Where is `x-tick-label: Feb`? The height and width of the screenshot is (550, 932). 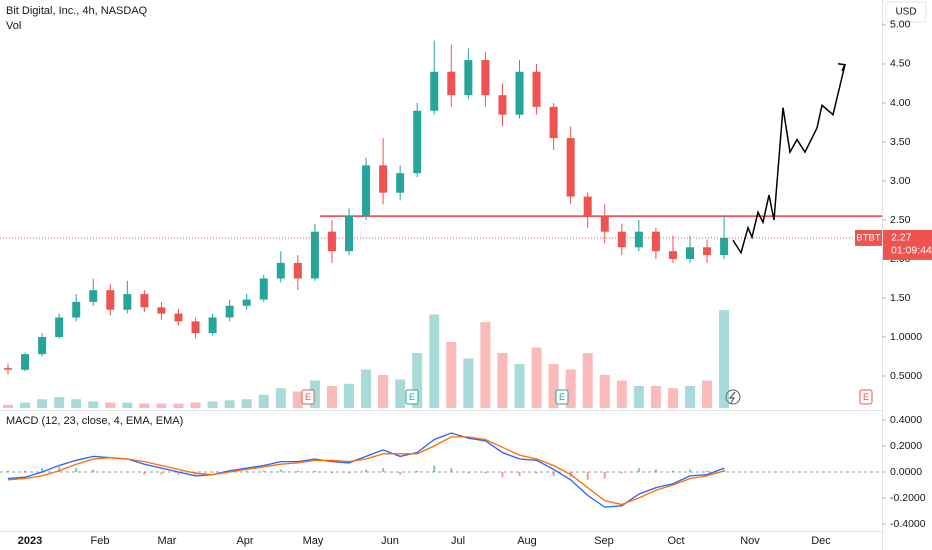
x-tick-label: Feb is located at coordinates (100, 541).